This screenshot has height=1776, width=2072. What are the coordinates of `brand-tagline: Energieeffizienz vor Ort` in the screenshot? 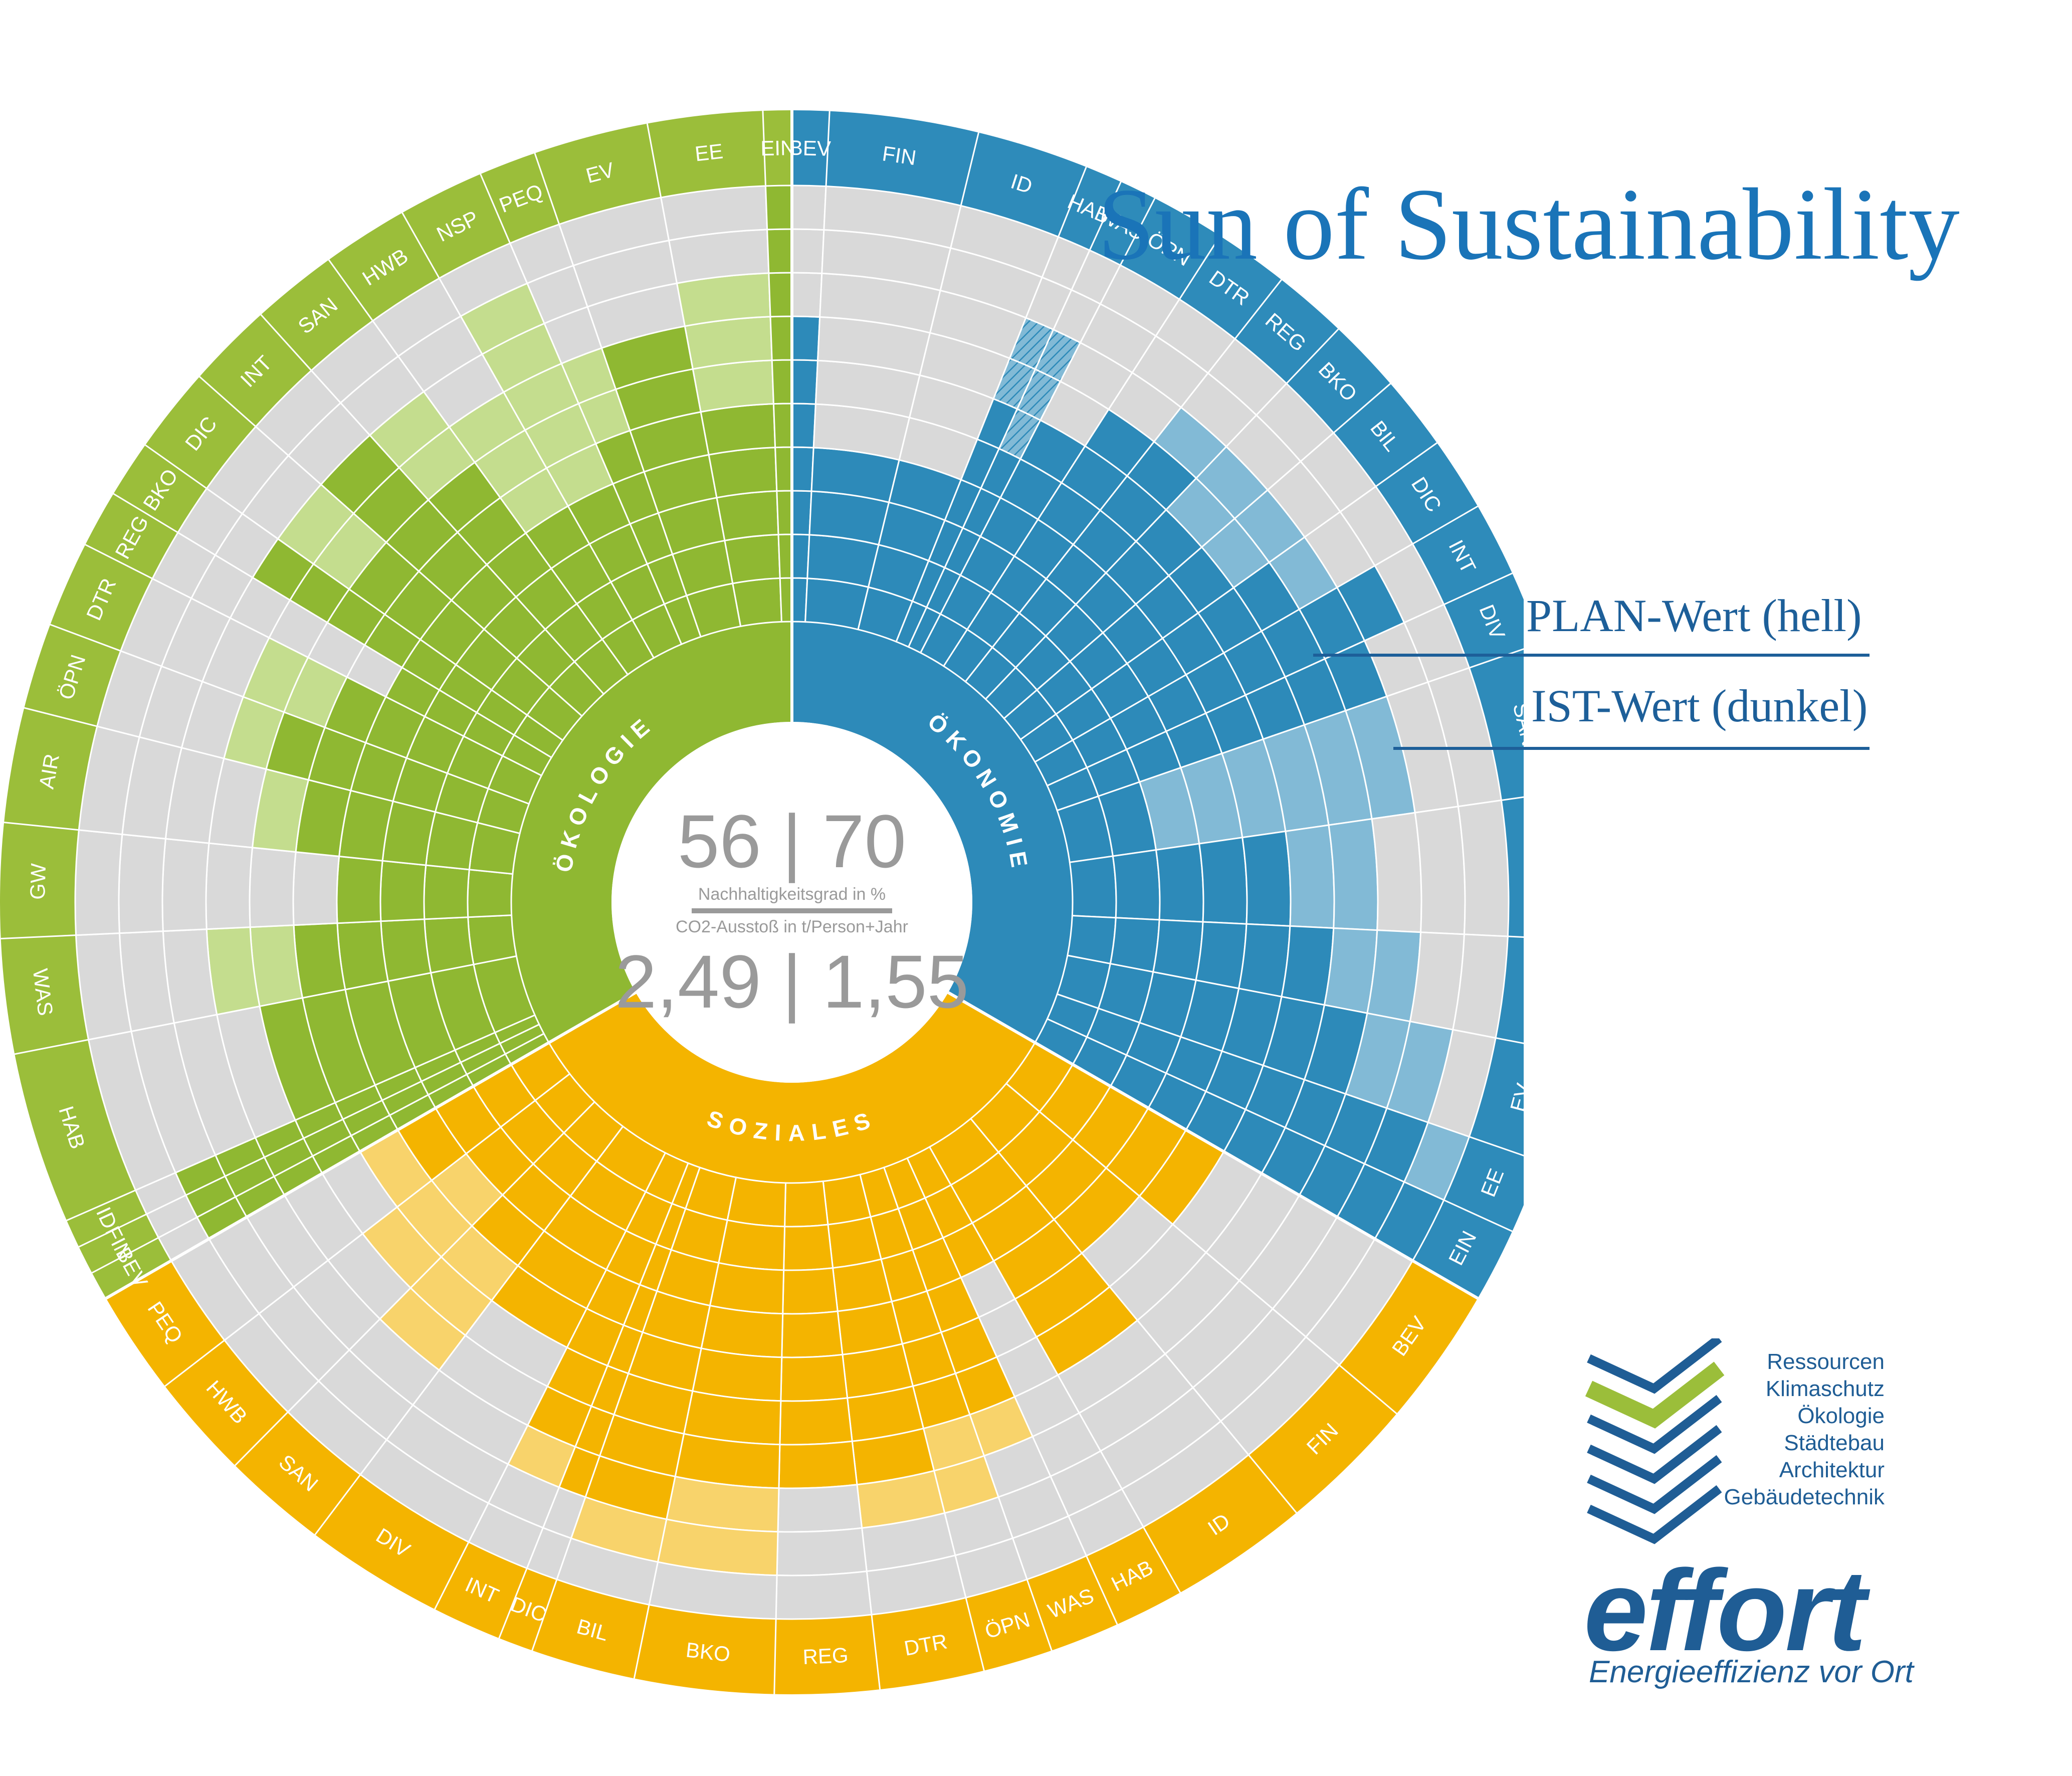 It's located at (1752, 1672).